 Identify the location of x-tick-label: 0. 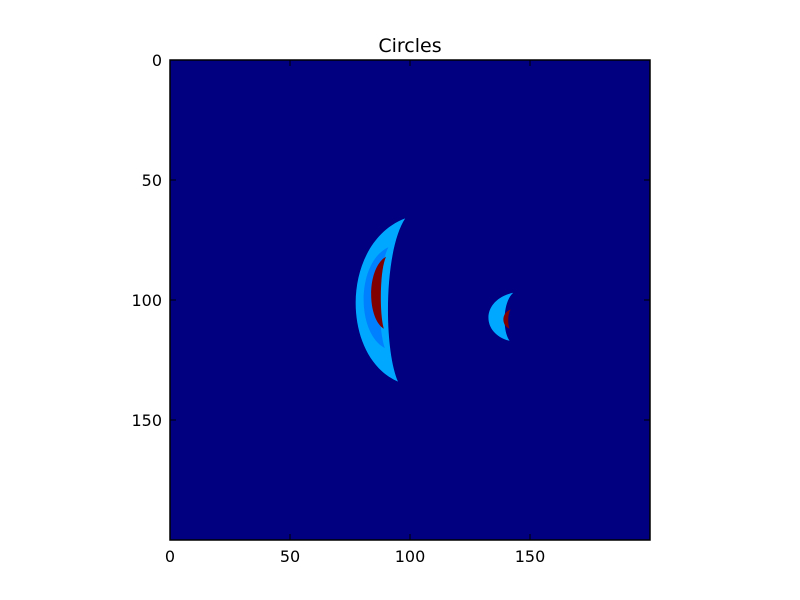
(170, 556).